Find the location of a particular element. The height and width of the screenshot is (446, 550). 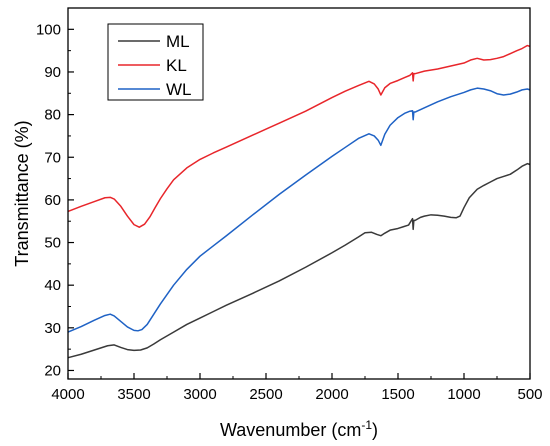

x-axis-title-end: ) is located at coordinates (375, 430).